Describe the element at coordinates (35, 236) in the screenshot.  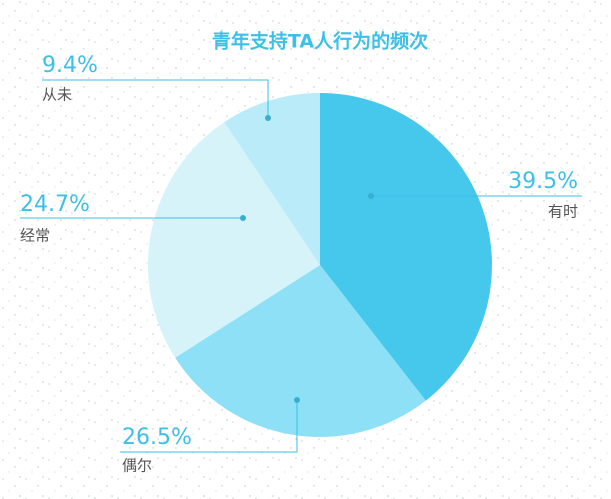
I see `category-label: 经常` at that location.